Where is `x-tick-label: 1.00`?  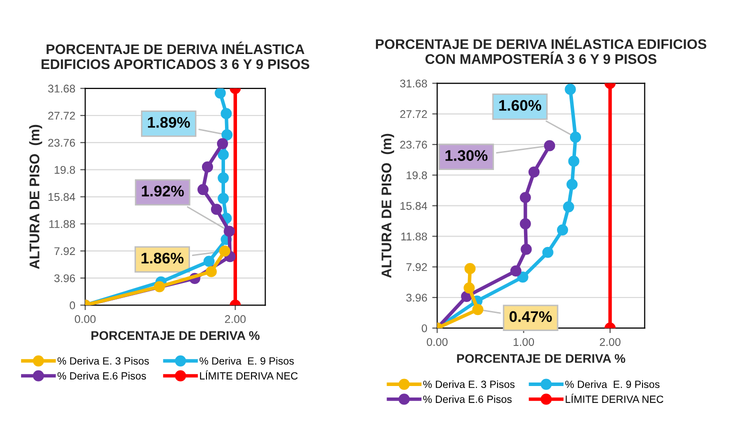
x-tick-label: 1.00 is located at coordinates (524, 342).